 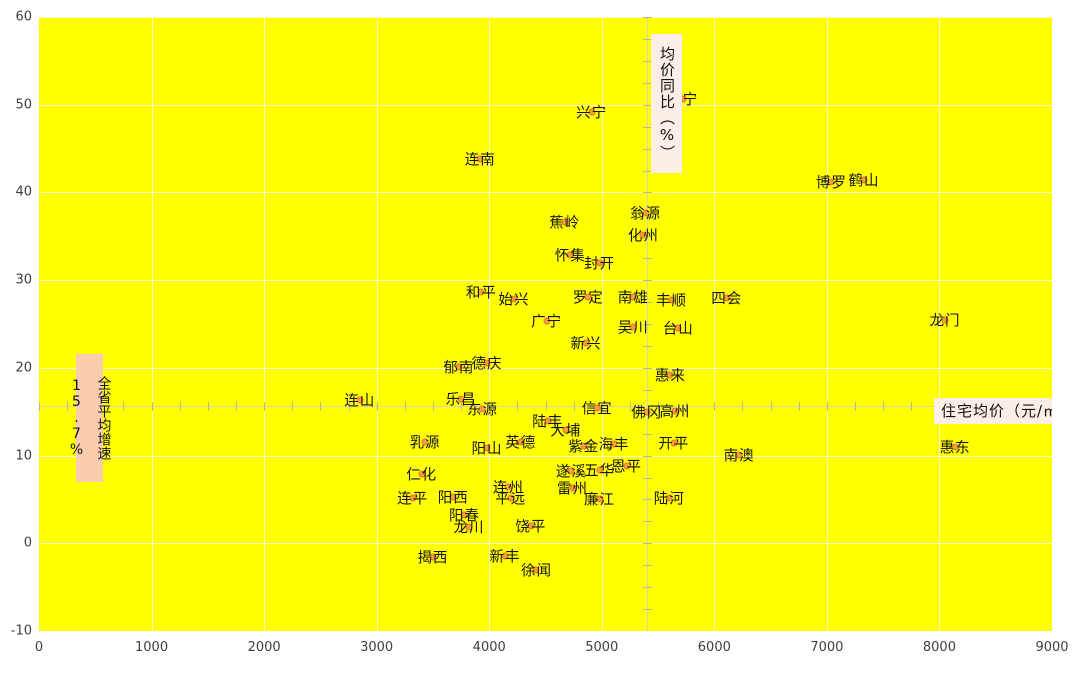 I want to click on y-axis-tick-label: 0, so click(x=27, y=543).